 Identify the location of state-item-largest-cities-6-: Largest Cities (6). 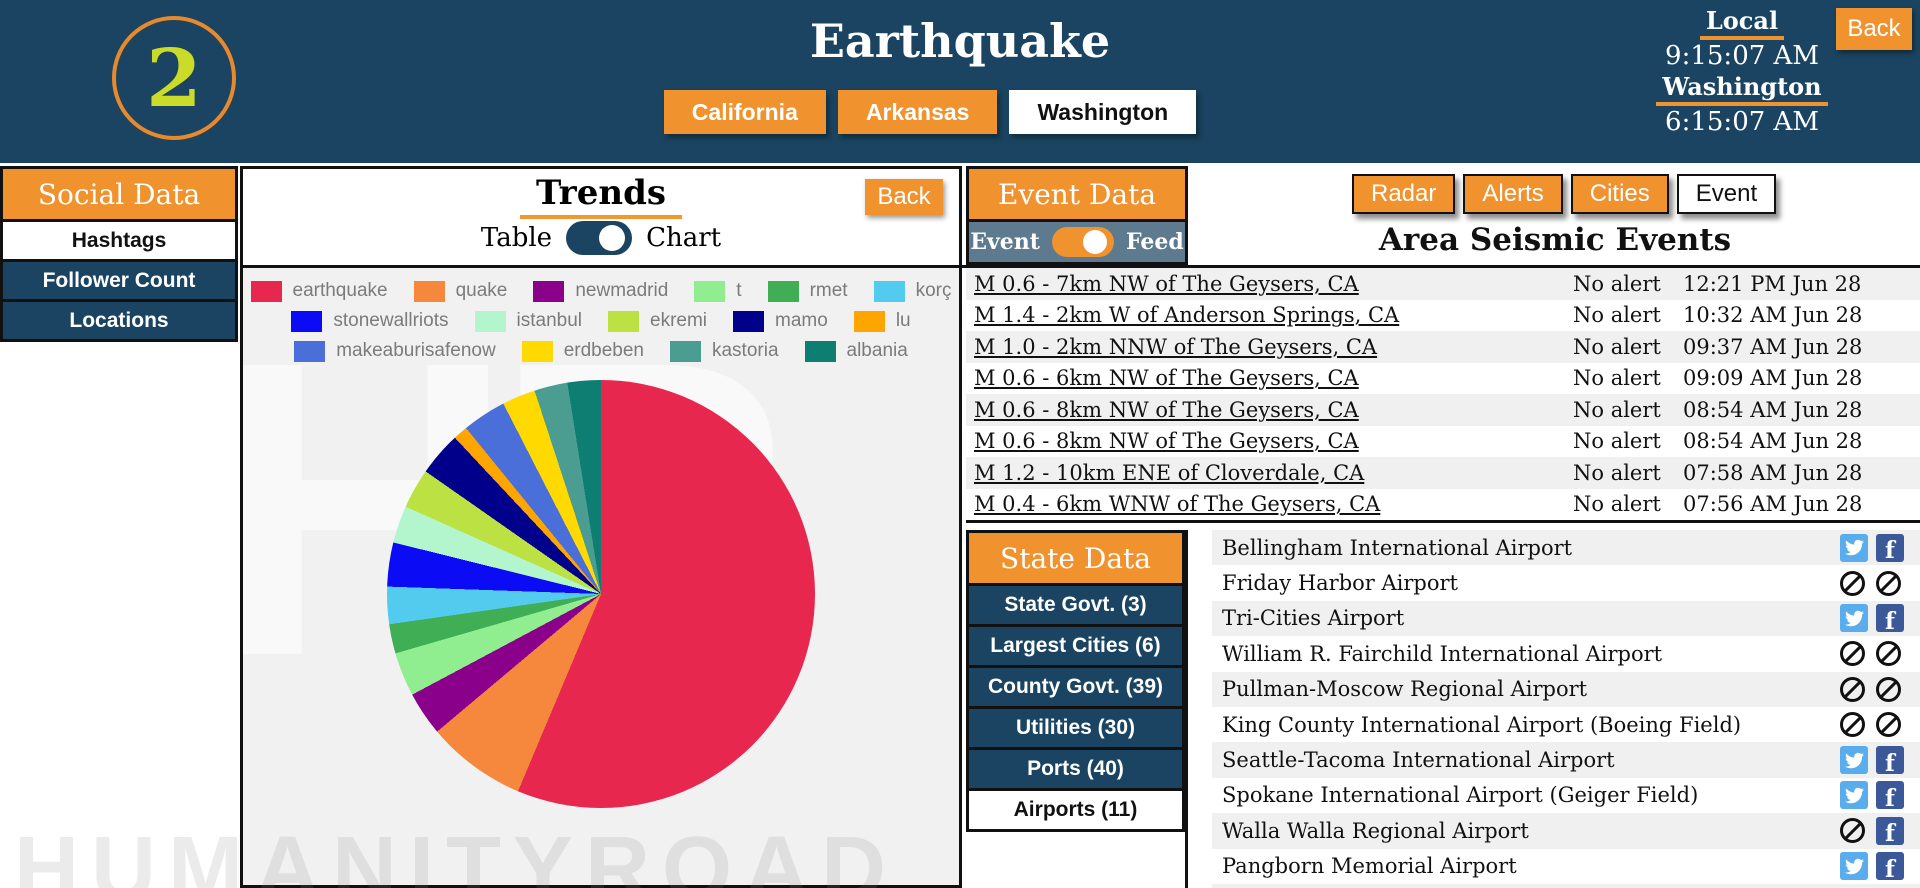
(1075, 647).